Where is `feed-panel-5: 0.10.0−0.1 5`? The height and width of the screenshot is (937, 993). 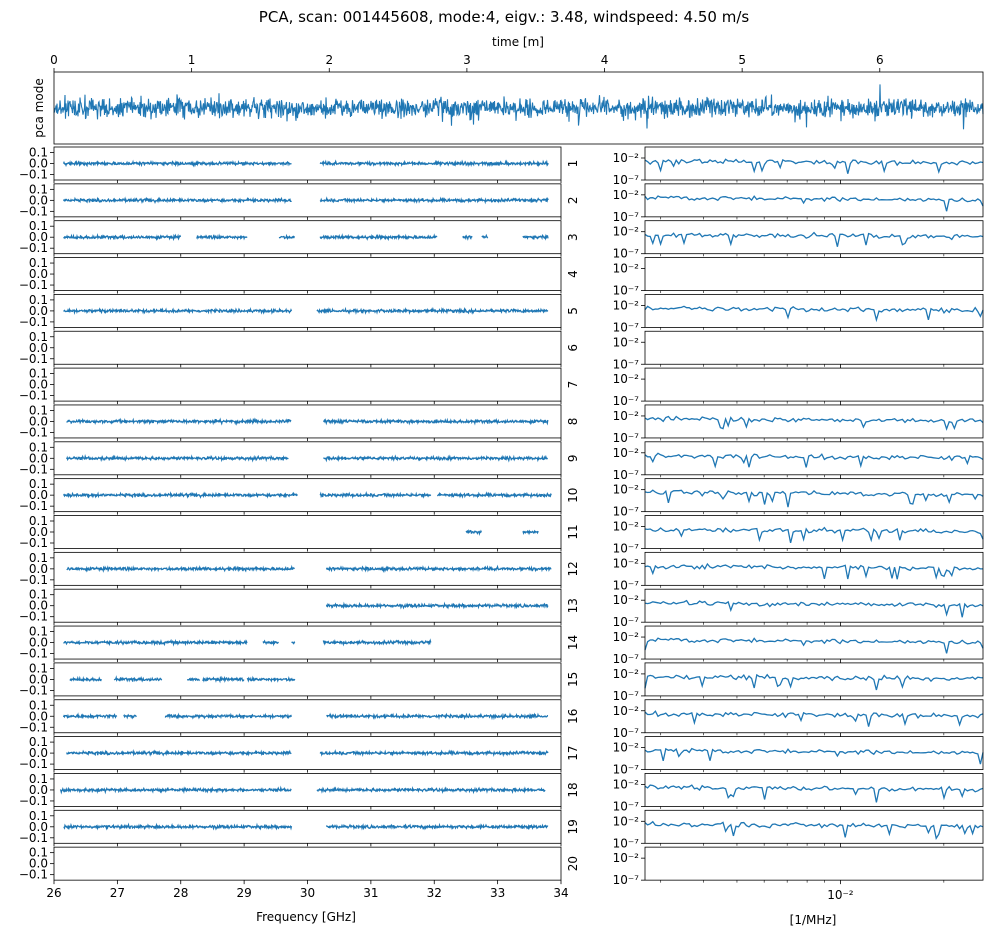 feed-panel-5: 0.10.0−0.1 5 is located at coordinates (299, 312).